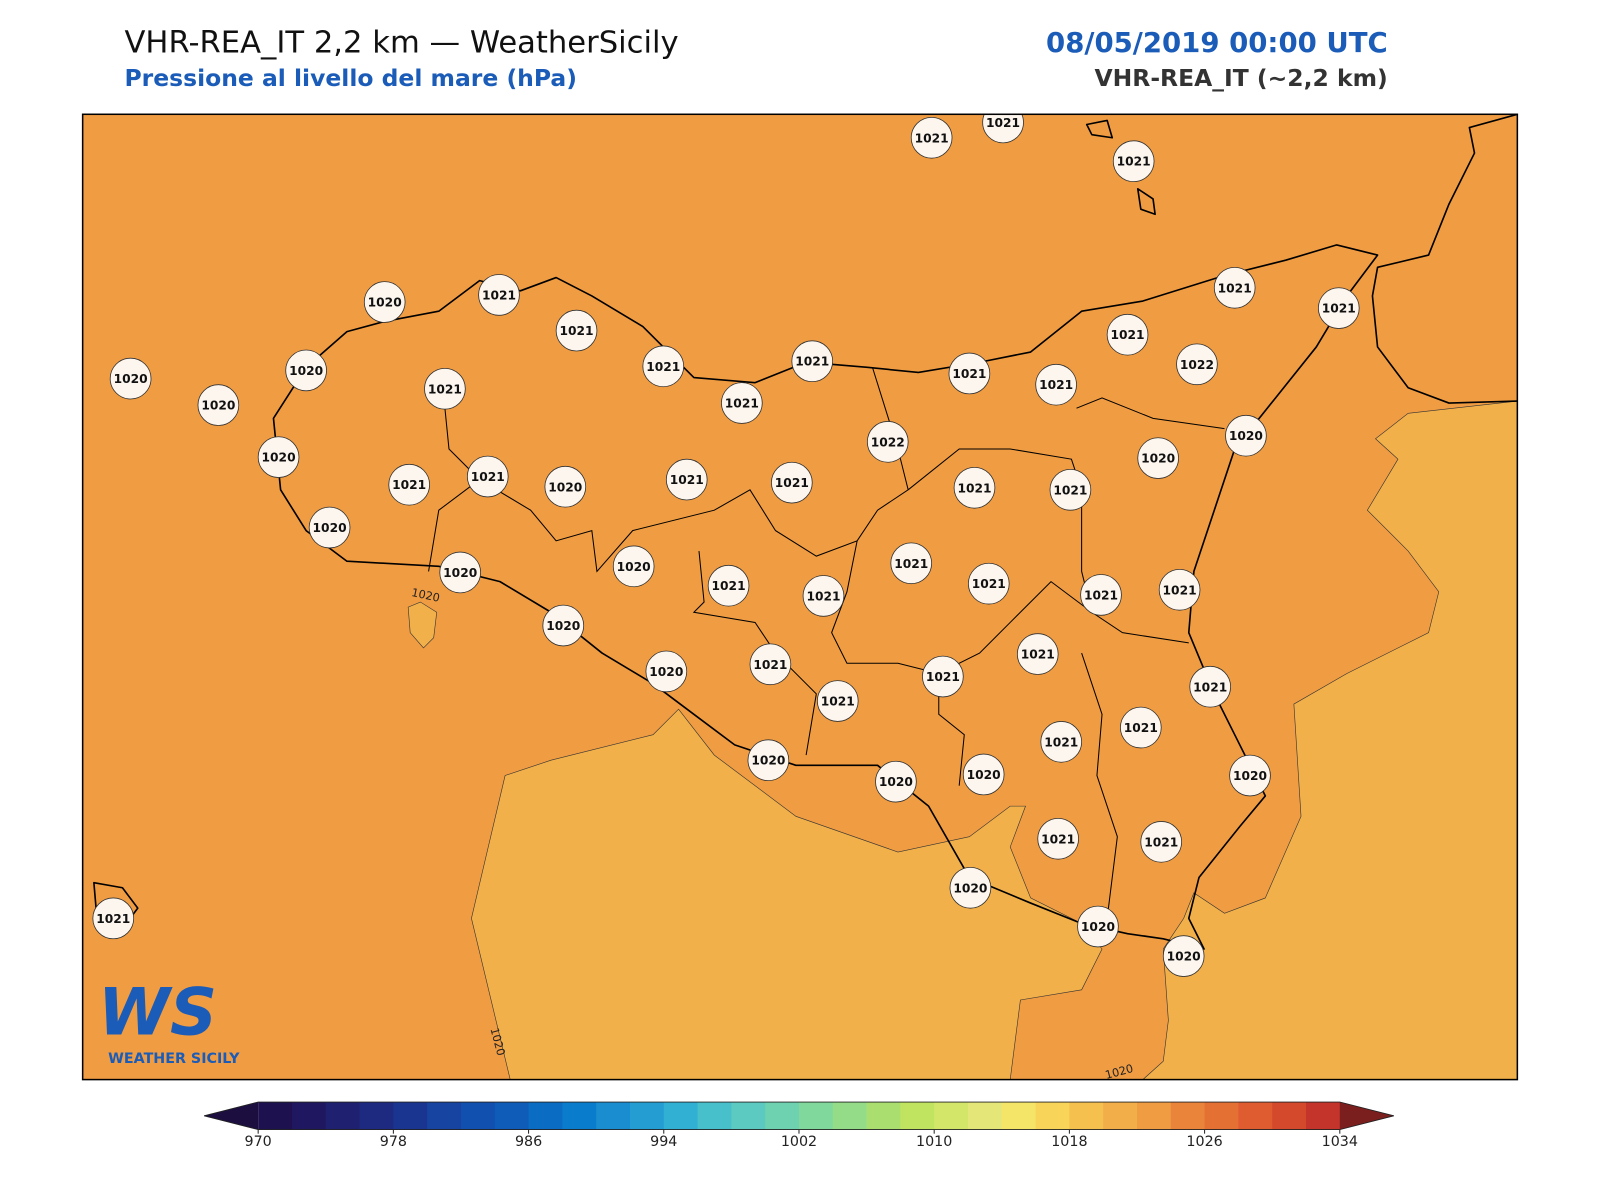 The height and width of the screenshot is (1200, 1600). I want to click on colorbar-tick-label: 1034, so click(1340, 1142).